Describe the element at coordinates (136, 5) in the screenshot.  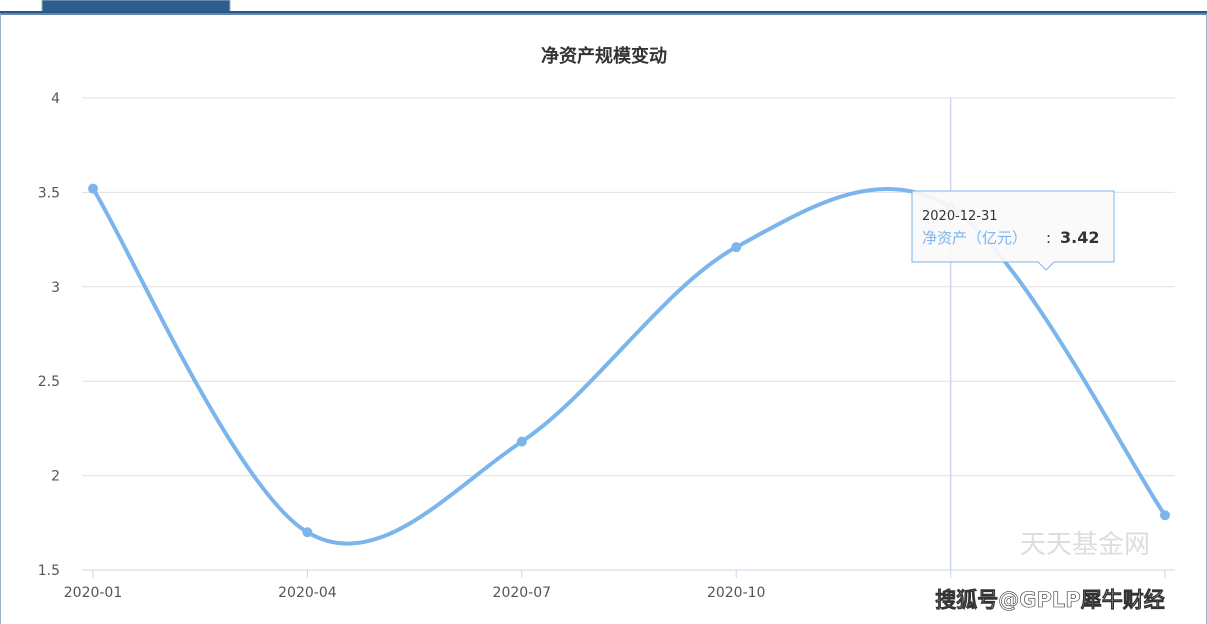
I see `tab` at that location.